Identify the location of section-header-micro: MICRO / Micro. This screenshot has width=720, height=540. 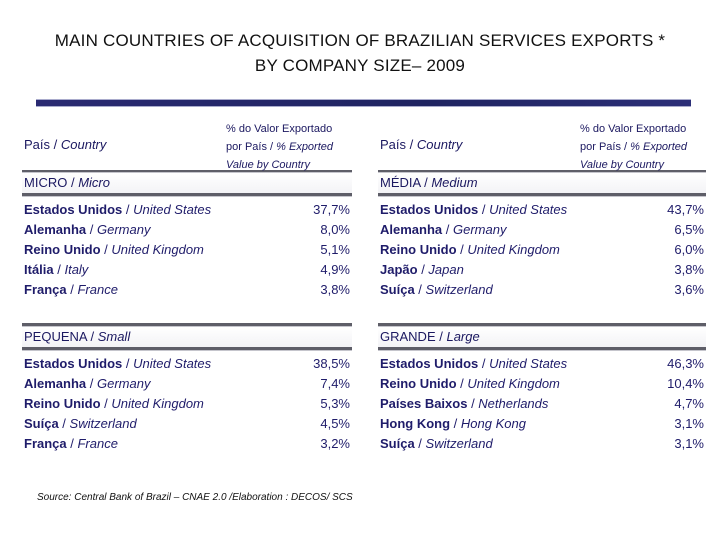
(187, 183).